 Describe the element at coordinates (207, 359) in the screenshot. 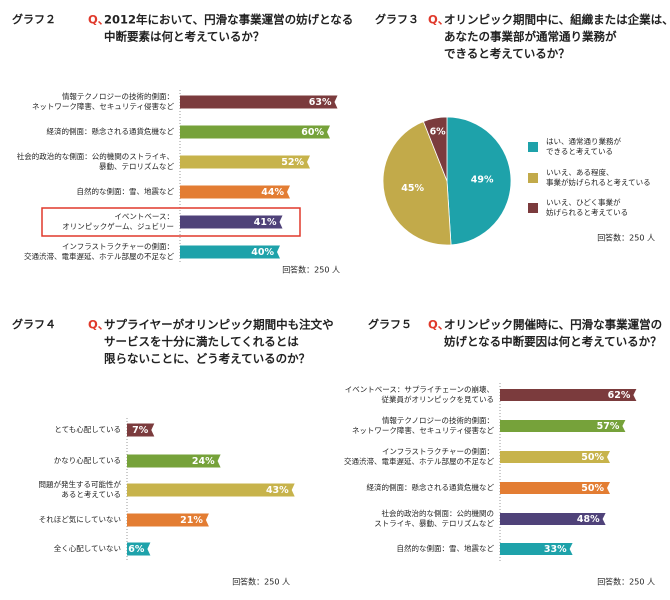

I see `question: 限らないことに、どう考えているのか？` at that location.